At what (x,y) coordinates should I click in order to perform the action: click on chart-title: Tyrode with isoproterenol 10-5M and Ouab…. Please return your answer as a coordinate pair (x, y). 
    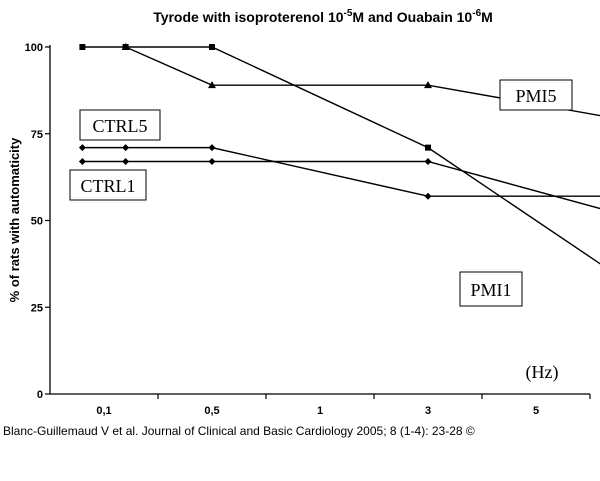
    Looking at the image, I should click on (323, 16).